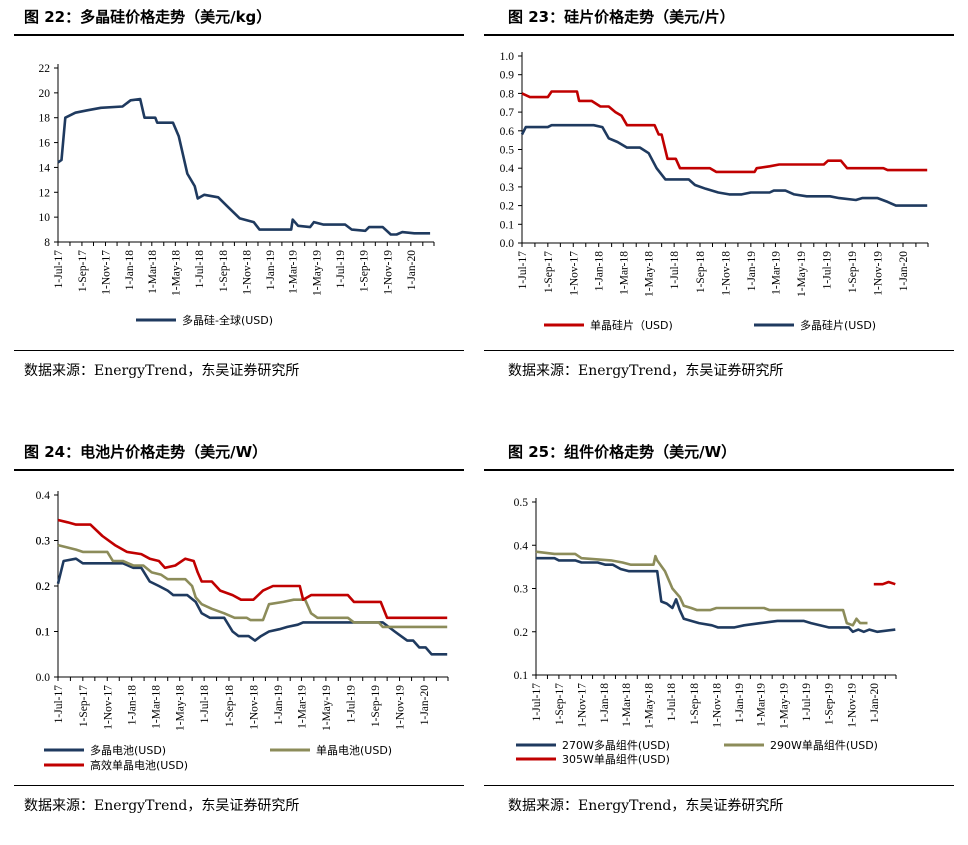 This screenshot has width=968, height=845. What do you see at coordinates (45, 193) in the screenshot?
I see `y-tick-label: 12` at bounding box center [45, 193].